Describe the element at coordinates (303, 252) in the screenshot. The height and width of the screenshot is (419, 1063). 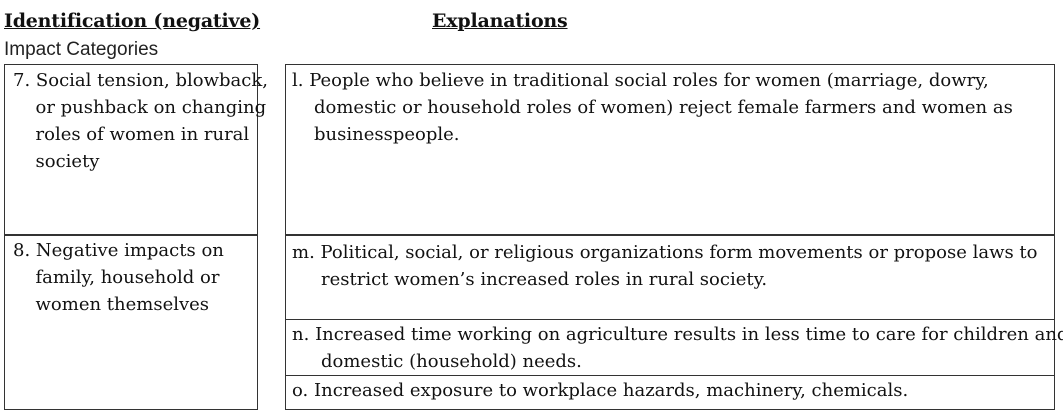
I see `explanation-m-label: m.` at that location.